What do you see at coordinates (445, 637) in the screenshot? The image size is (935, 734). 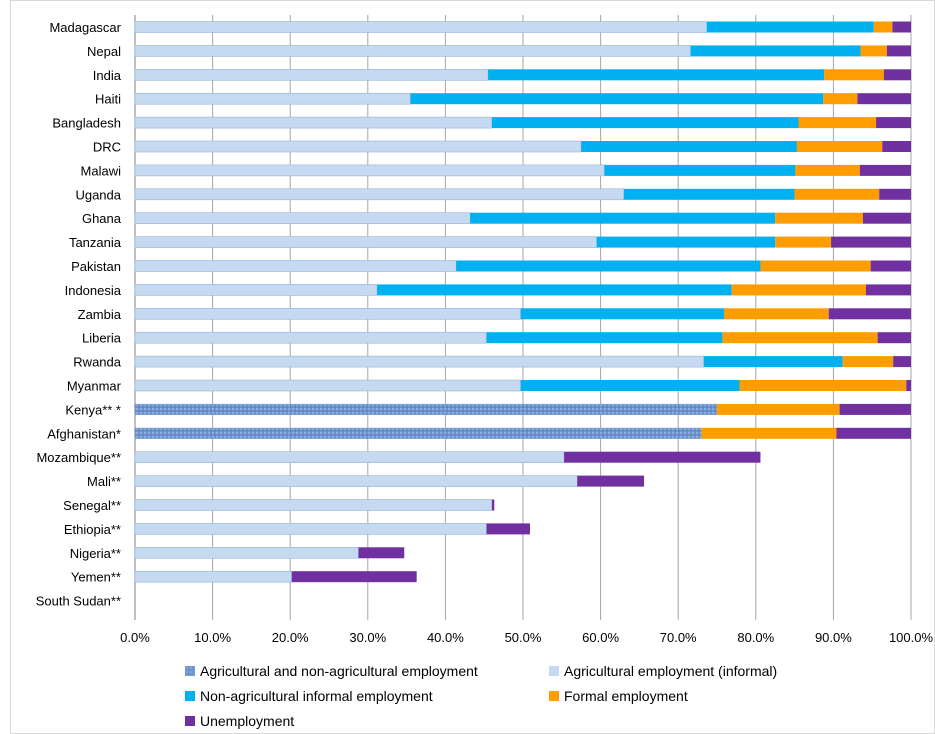 I see `x-tick-label: 40.0%` at bounding box center [445, 637].